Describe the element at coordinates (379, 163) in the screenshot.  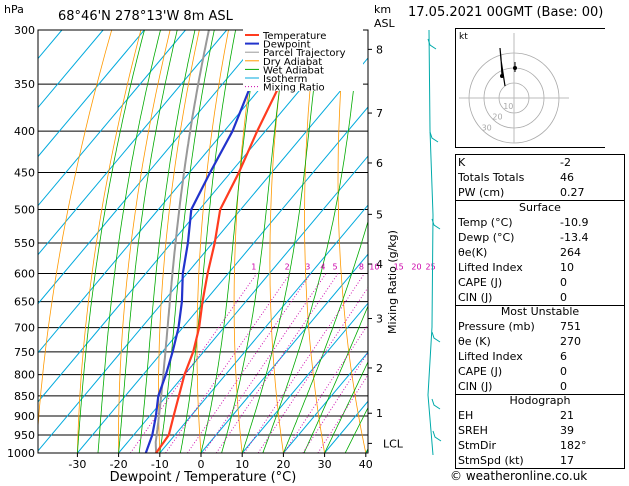
I see `km-tick-label: 6` at that location.